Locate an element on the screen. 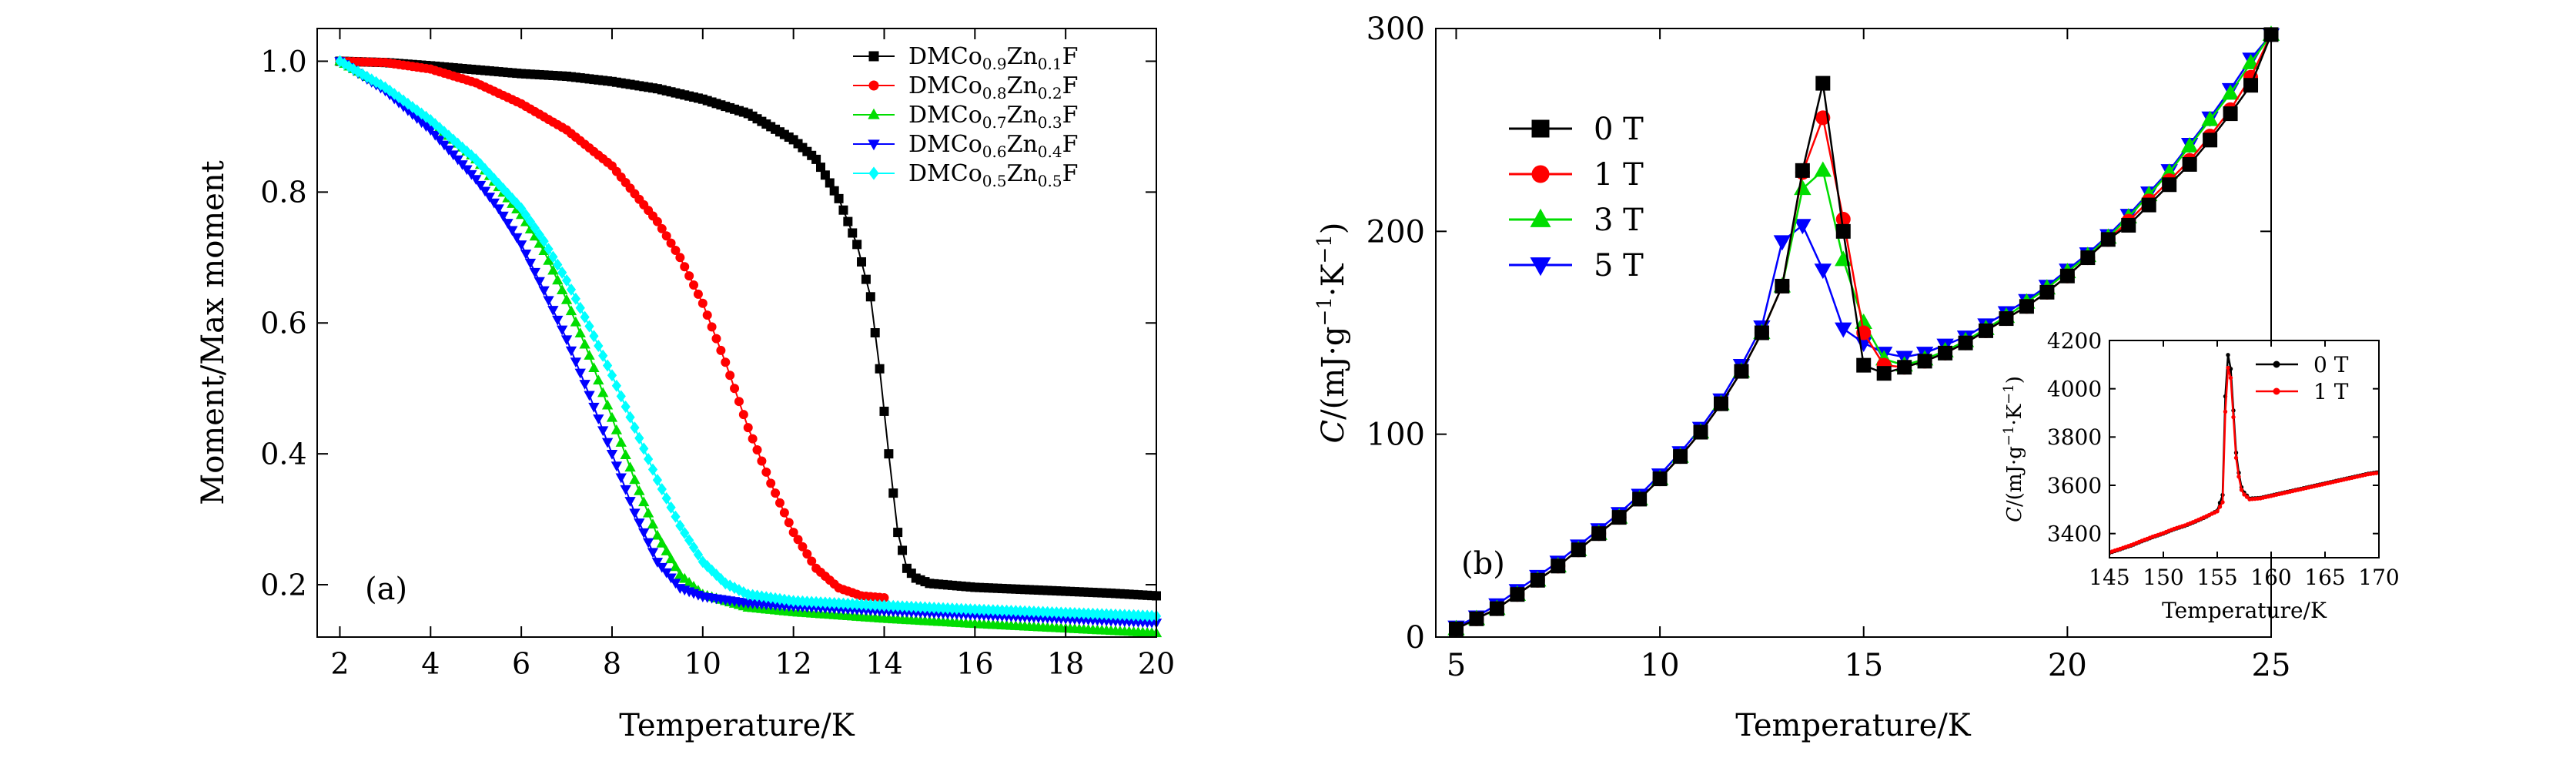 This screenshot has width=2576, height=758. inset-y-axis-symbol: C is located at coordinates (2015, 514).